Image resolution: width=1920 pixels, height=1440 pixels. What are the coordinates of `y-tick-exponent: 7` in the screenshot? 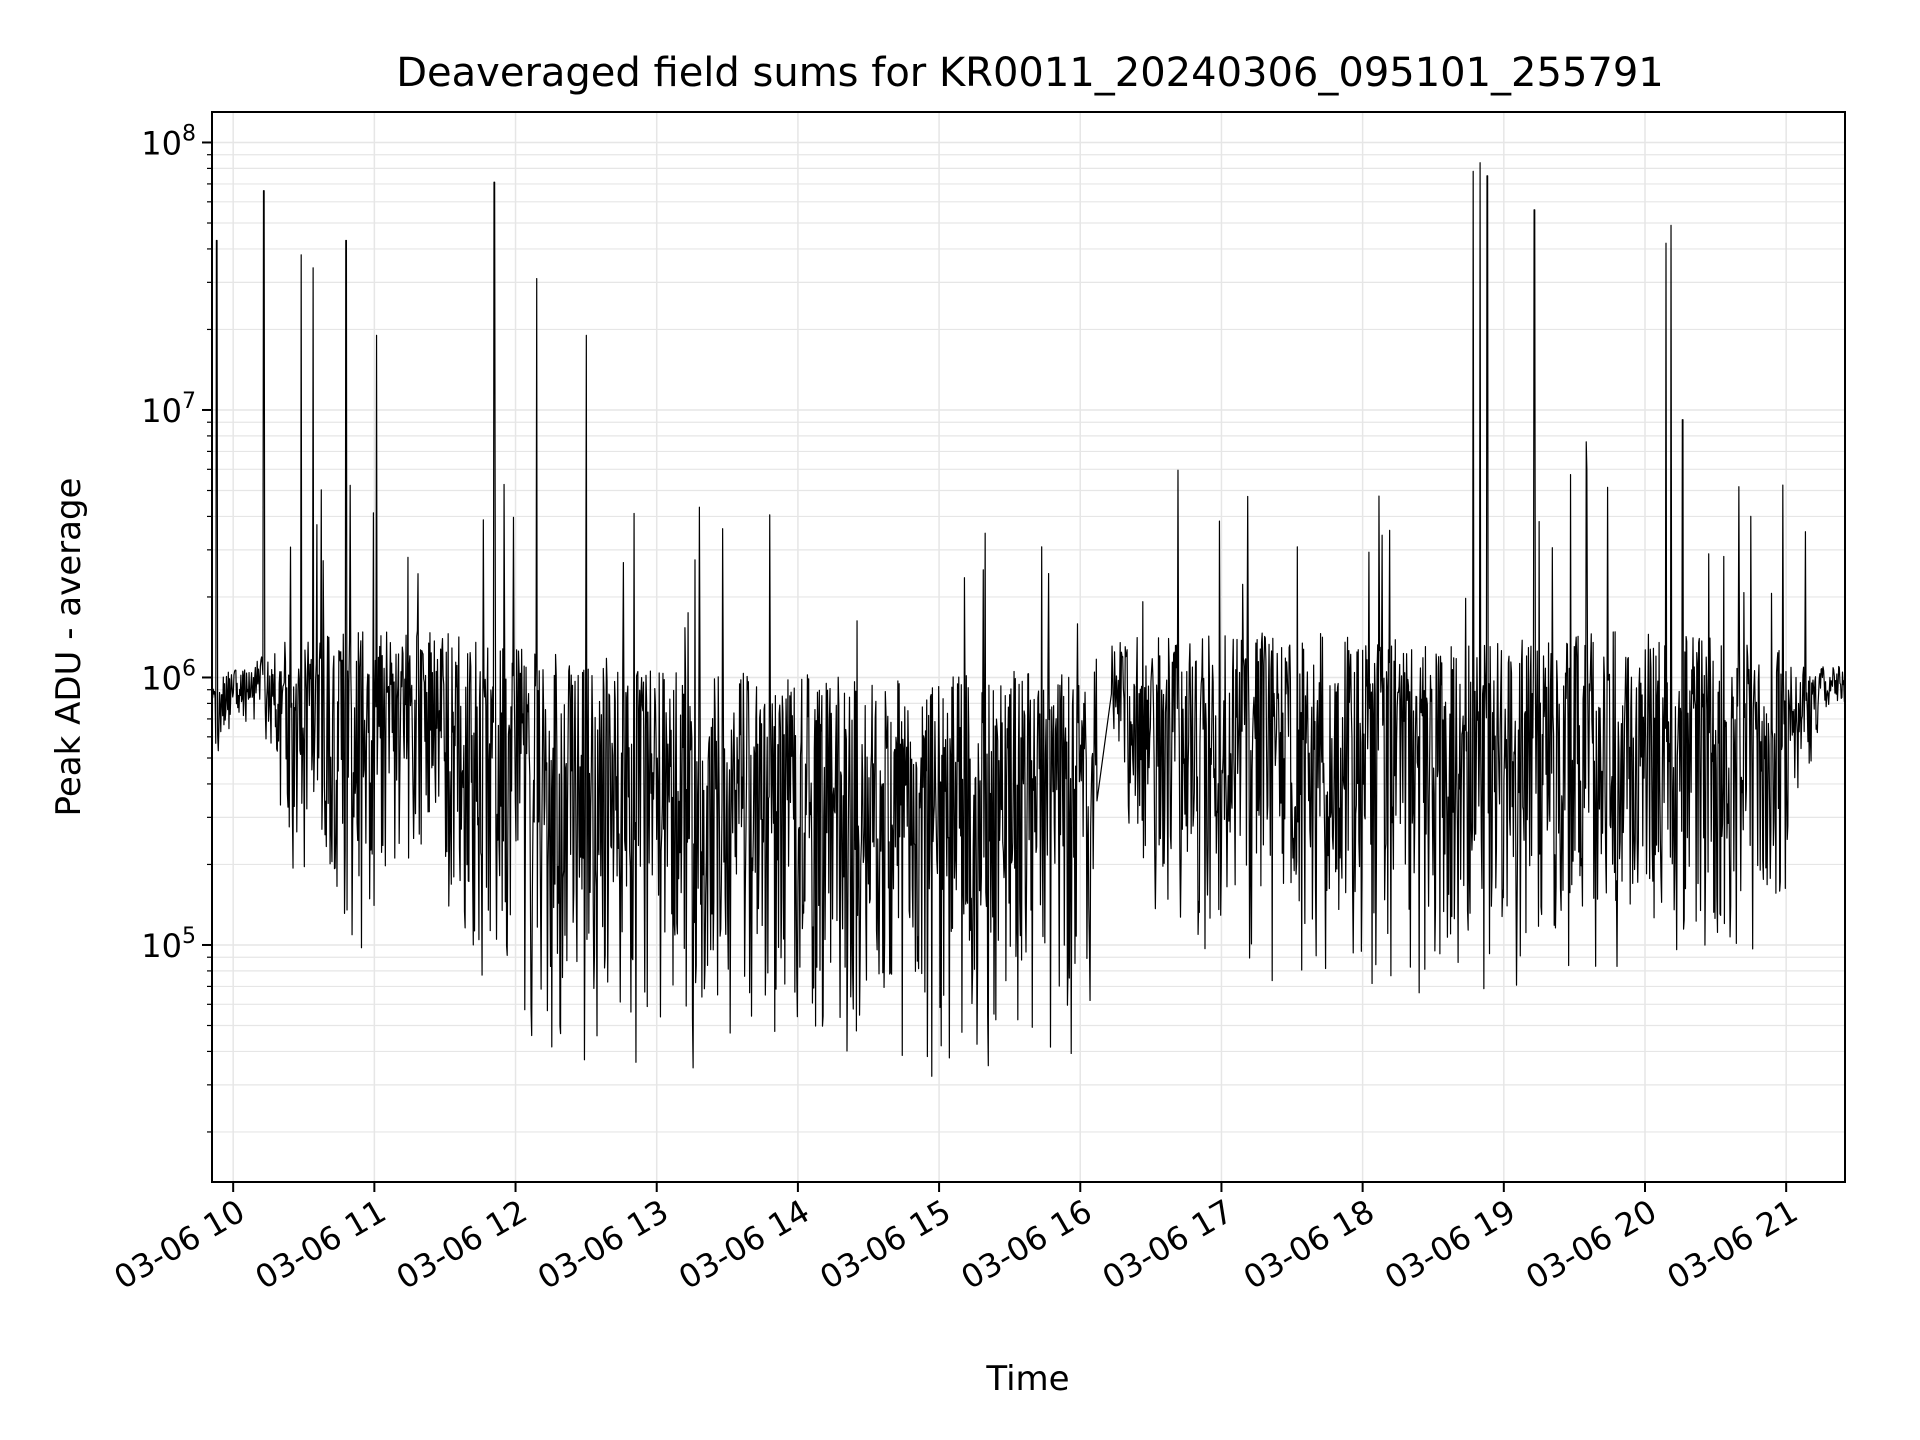 It's located at (189, 401).